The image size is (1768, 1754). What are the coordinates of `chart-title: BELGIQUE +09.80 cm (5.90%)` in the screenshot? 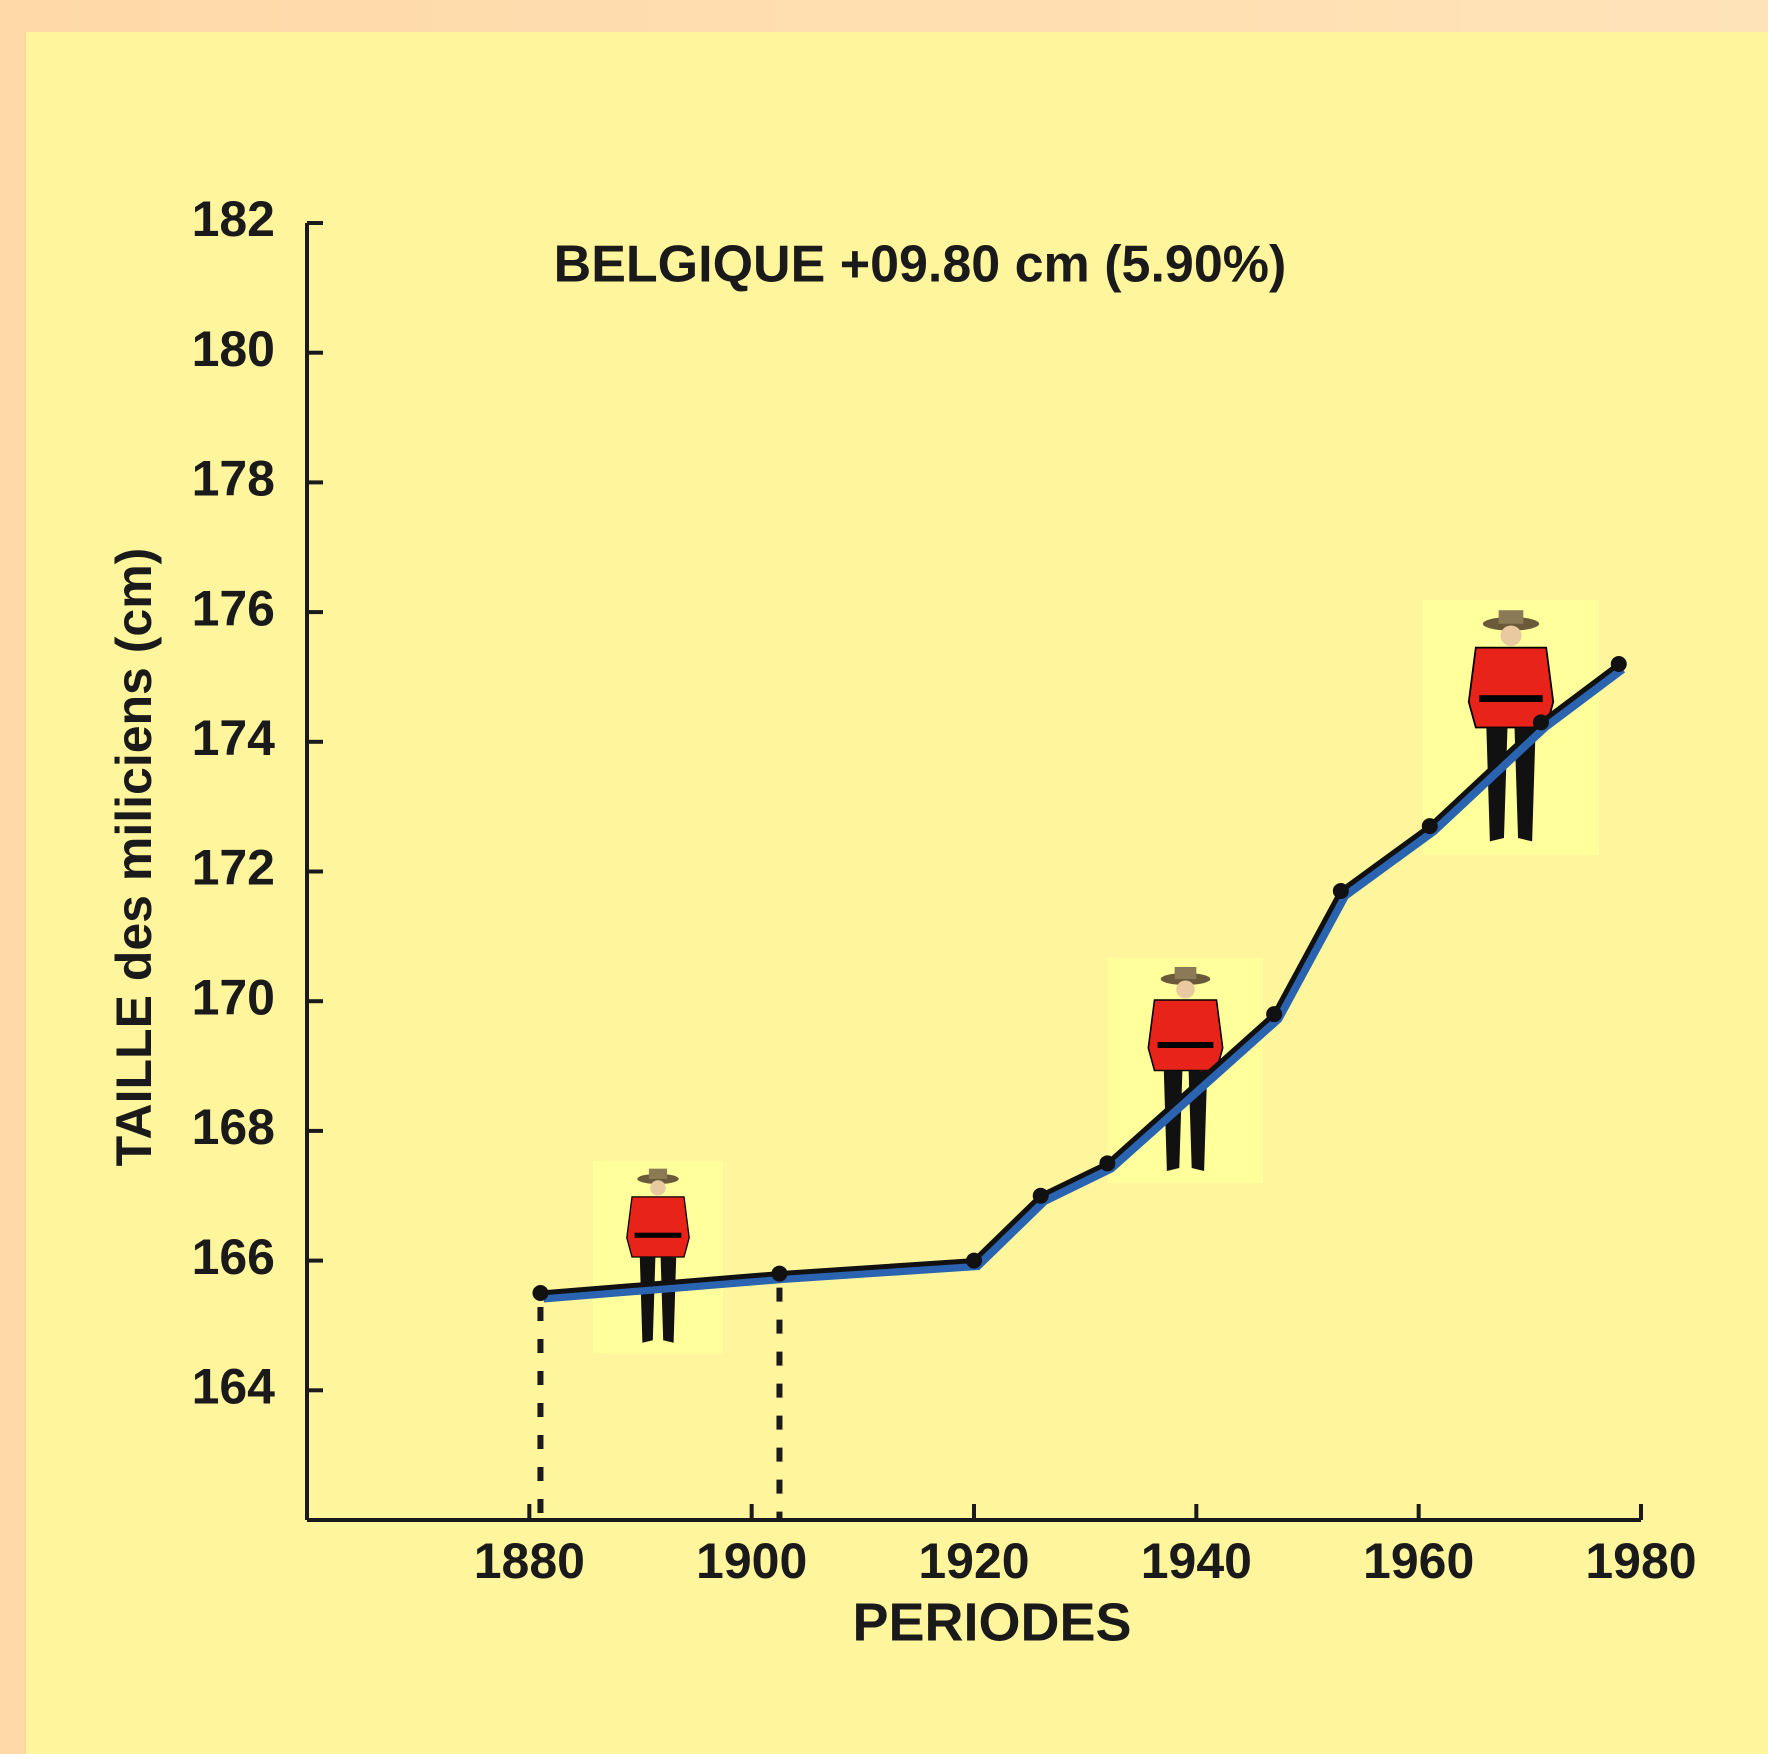 It's located at (920, 265).